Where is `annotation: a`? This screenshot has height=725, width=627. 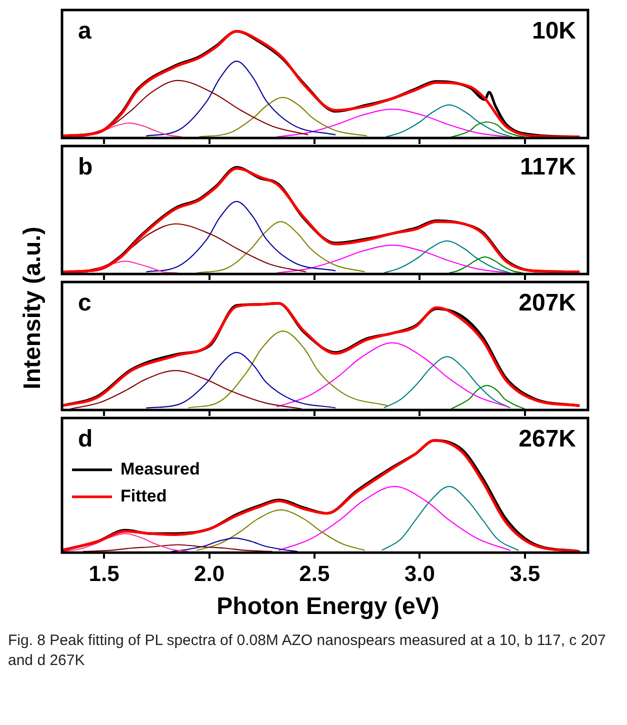 annotation: a is located at coordinates (85, 31).